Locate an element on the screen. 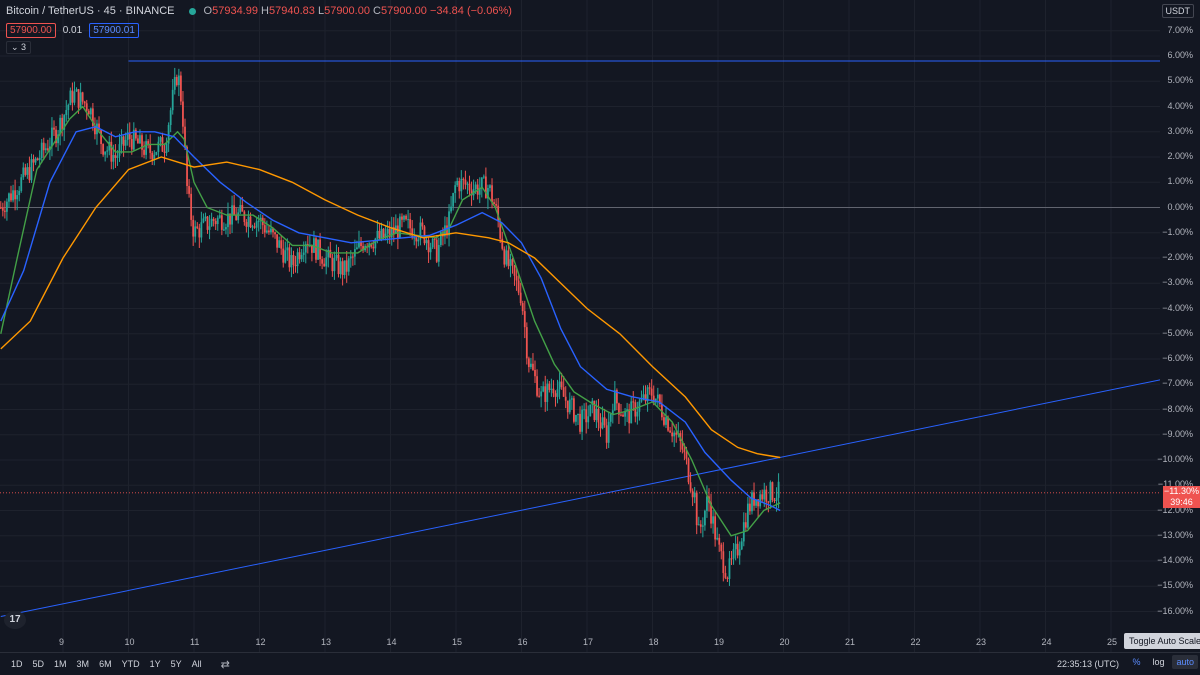  range-button-ytd: YTD is located at coordinates (130, 664).